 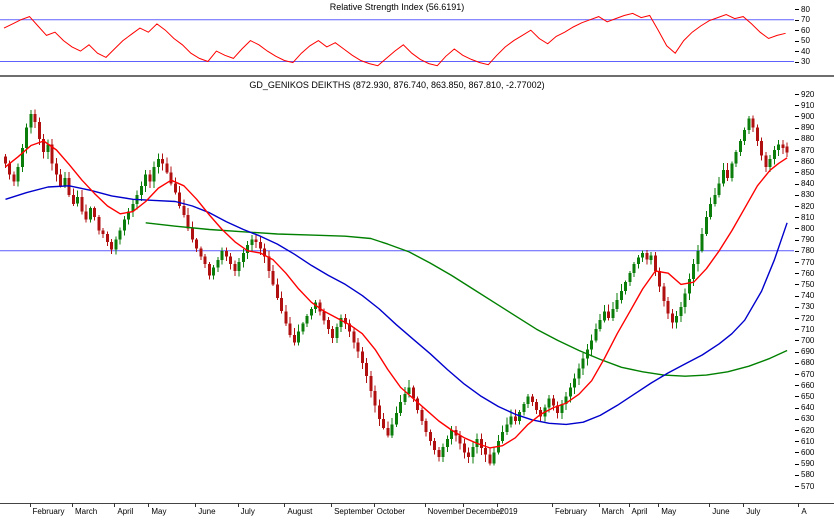 I want to click on price-axis-label: 900, so click(x=808, y=116).